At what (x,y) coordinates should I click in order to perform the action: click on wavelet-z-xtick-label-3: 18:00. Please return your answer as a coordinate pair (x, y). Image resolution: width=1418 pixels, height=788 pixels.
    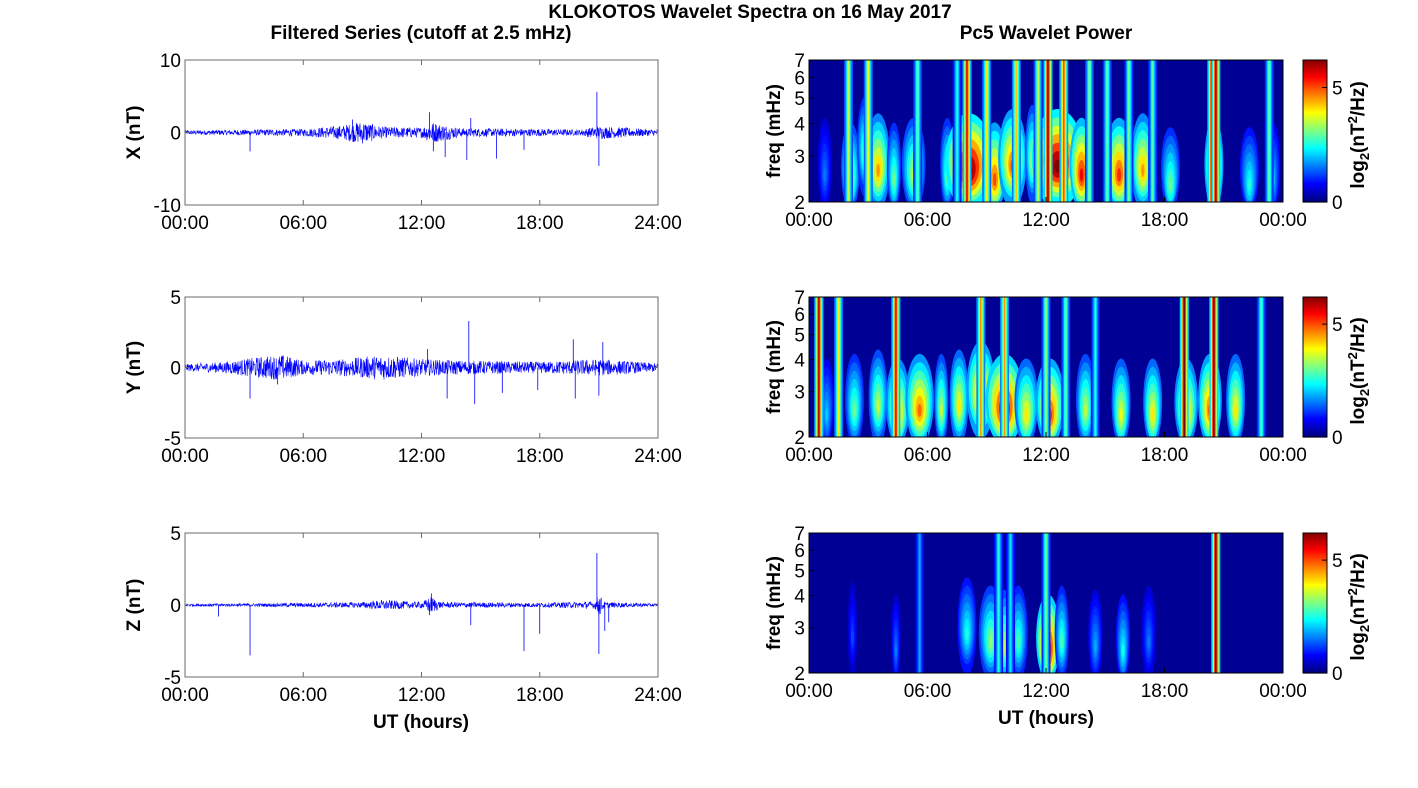
    Looking at the image, I should click on (1165, 691).